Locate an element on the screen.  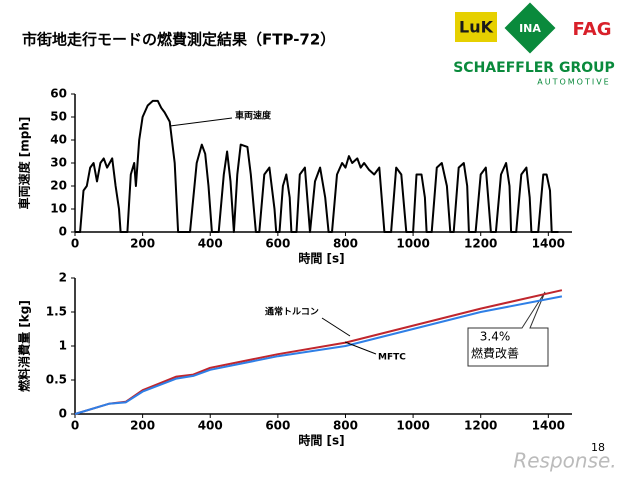
annotation: 3.4% is located at coordinates (495, 337).